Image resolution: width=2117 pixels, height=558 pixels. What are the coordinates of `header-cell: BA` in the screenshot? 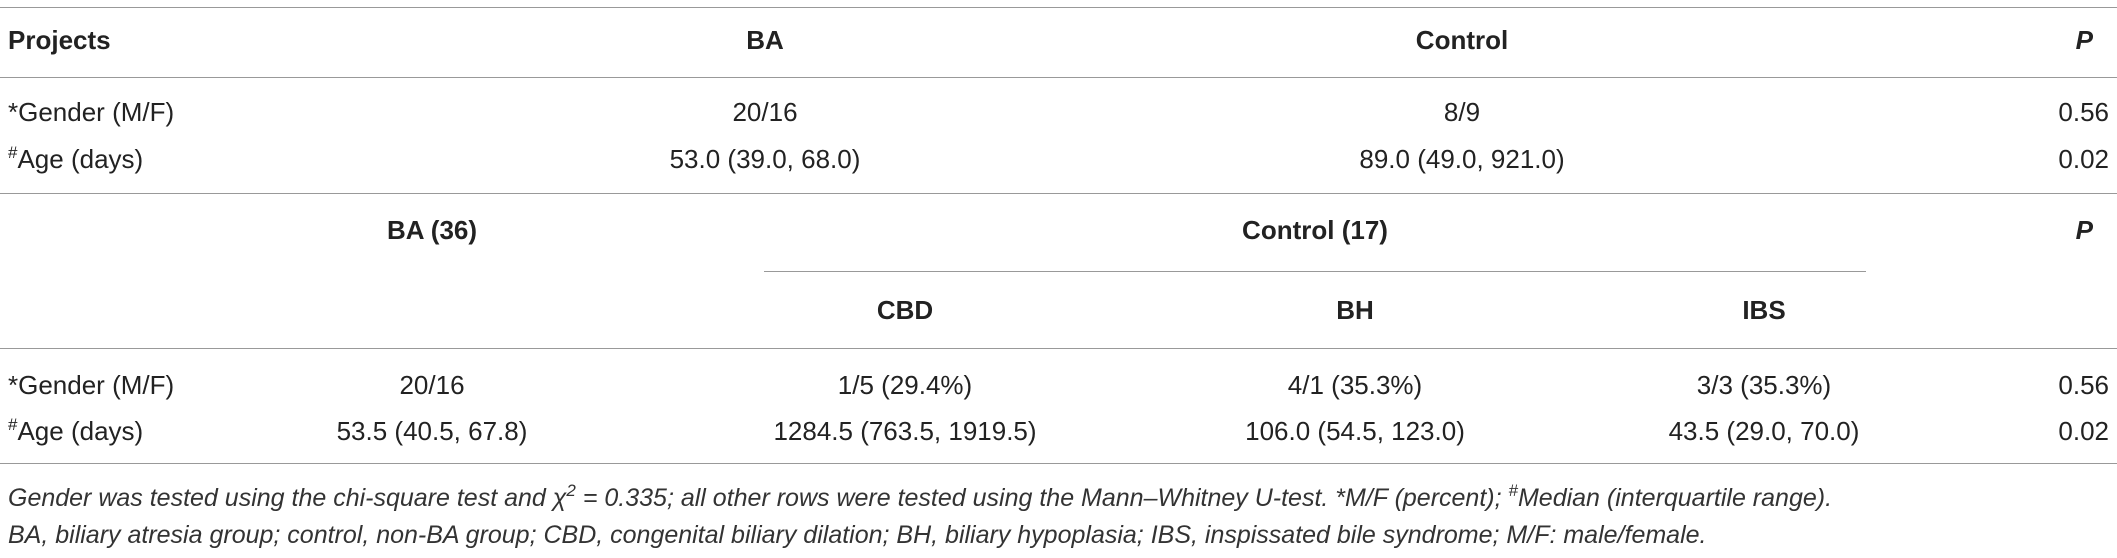 It's located at (765, 40).